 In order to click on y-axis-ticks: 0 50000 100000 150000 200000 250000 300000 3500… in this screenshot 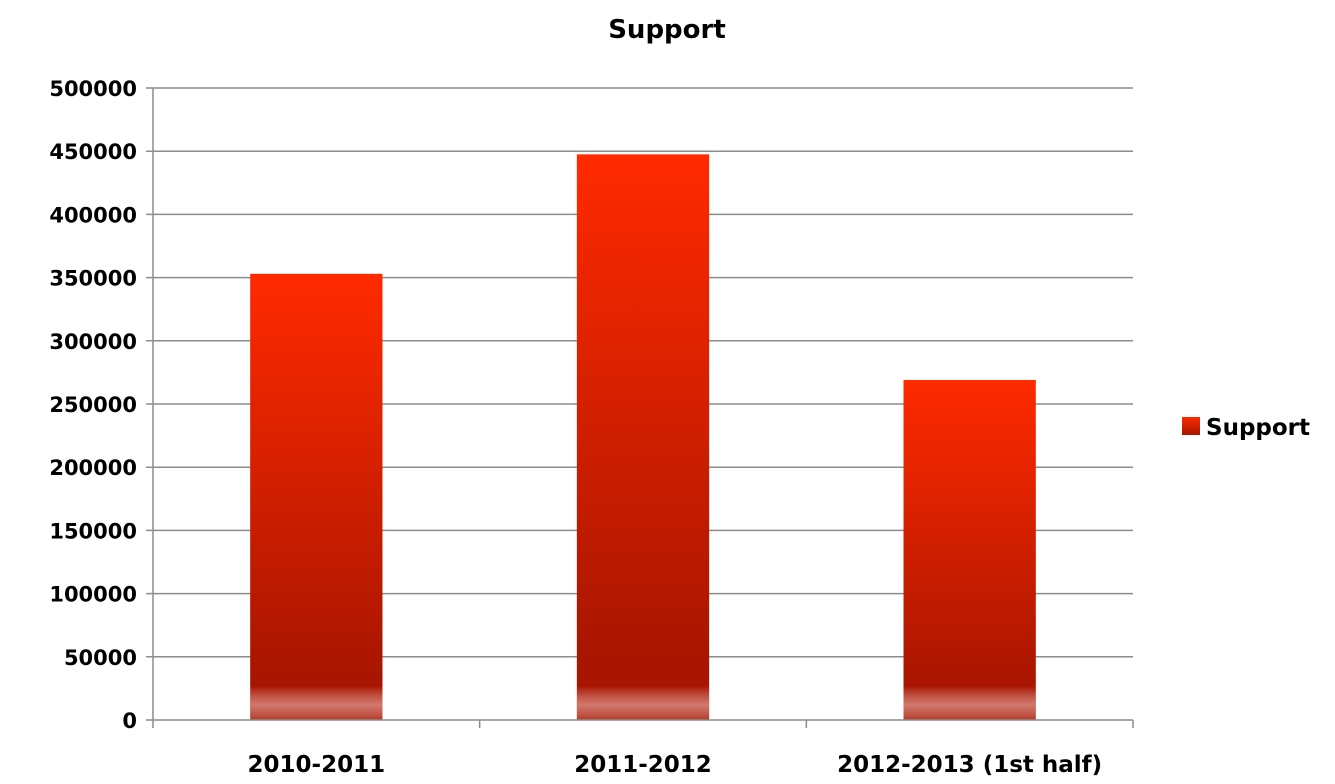, I will do `click(93, 405)`.